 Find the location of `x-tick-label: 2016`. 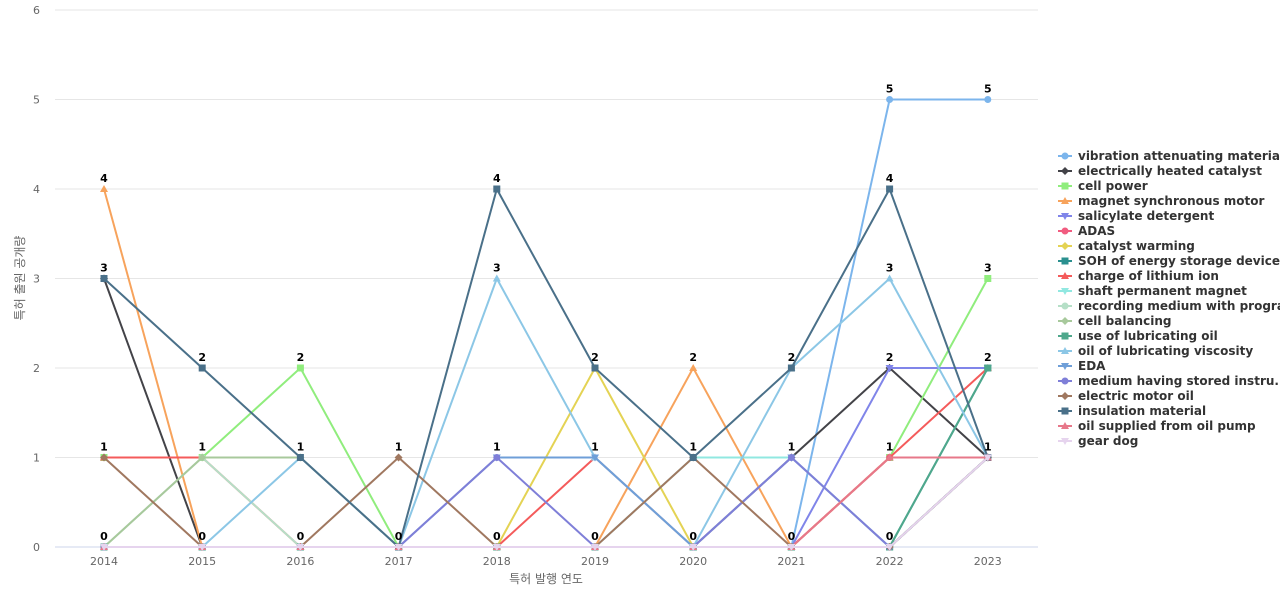

x-tick-label: 2016 is located at coordinates (300, 561).